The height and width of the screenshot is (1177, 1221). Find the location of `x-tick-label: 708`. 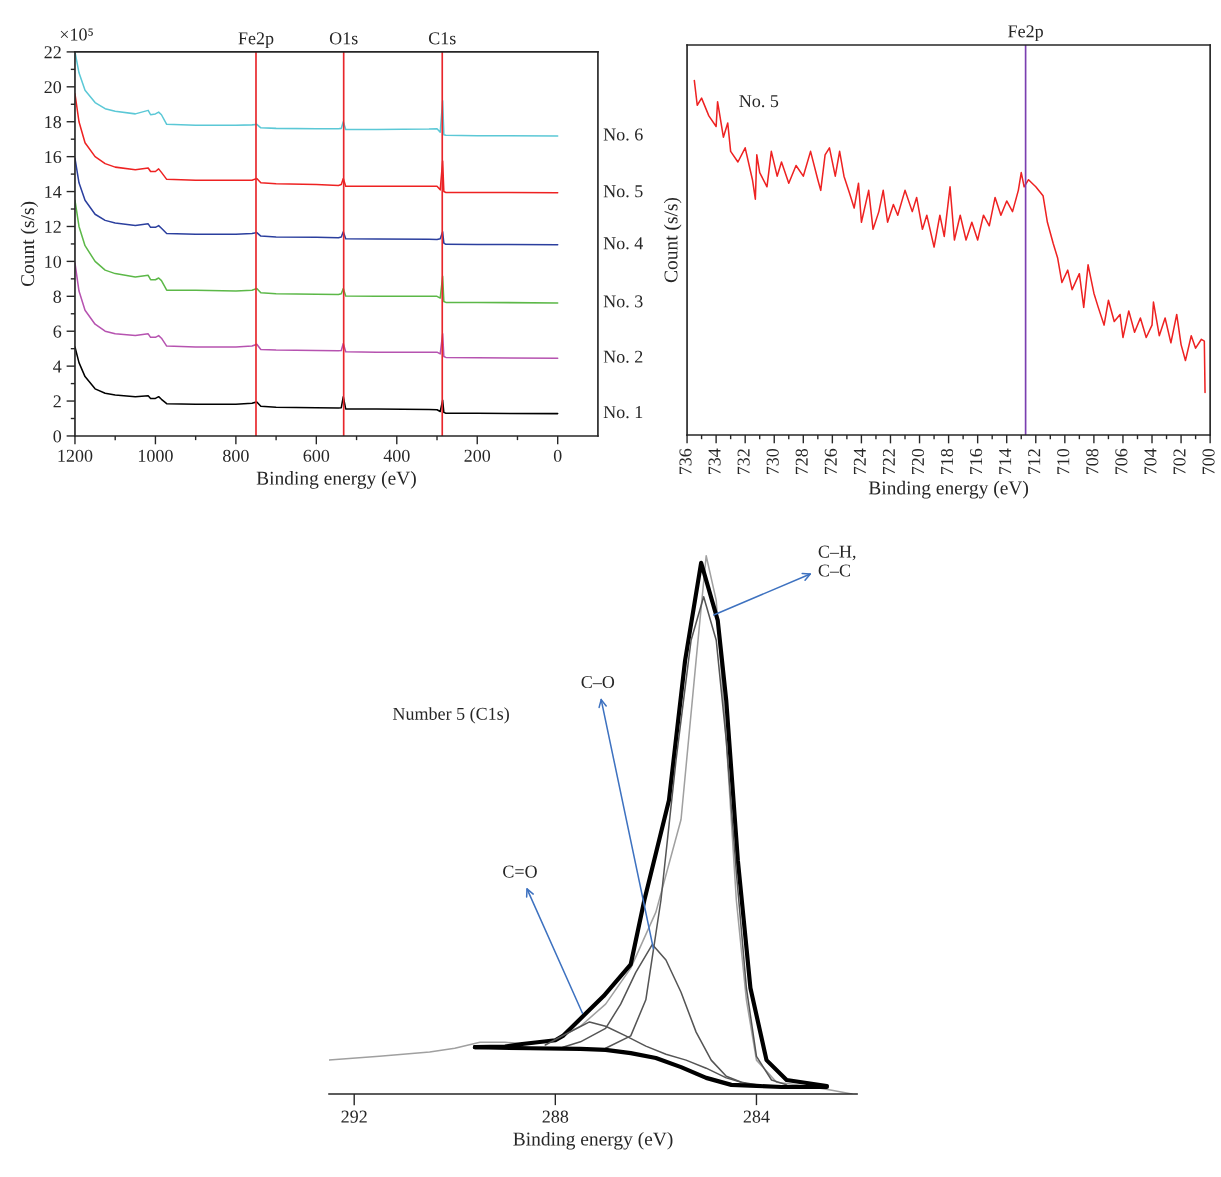

x-tick-label: 708 is located at coordinates (1092, 461).